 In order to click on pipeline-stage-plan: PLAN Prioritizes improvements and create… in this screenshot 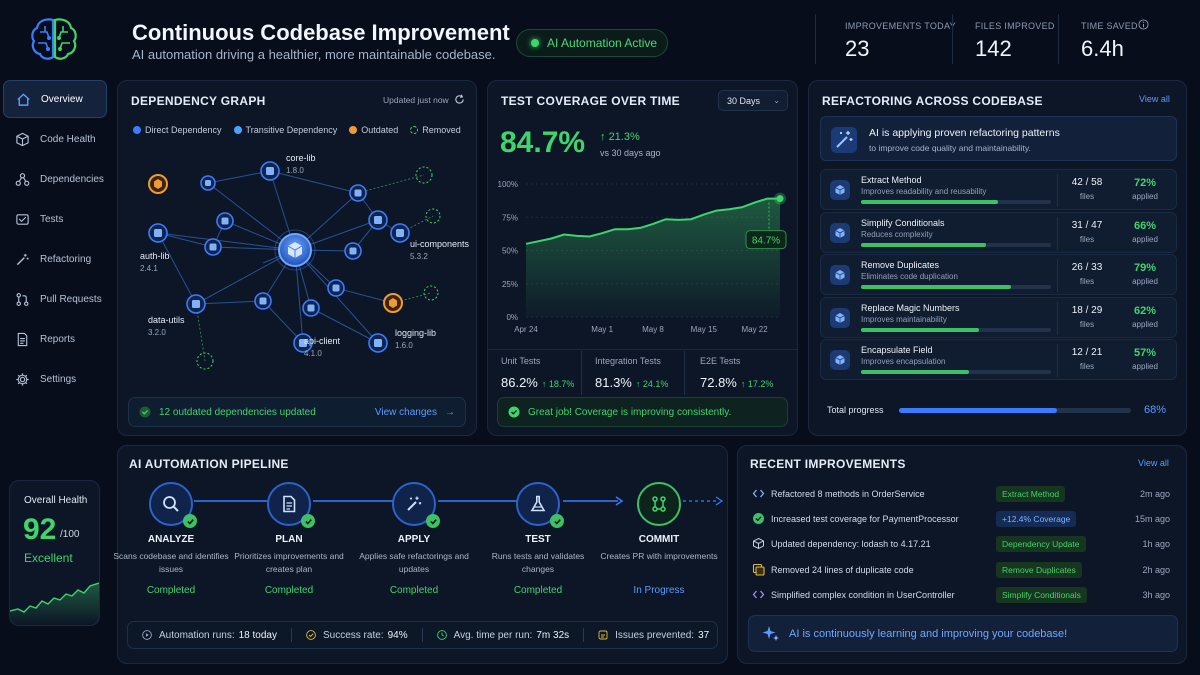, I will do `click(289, 539)`.